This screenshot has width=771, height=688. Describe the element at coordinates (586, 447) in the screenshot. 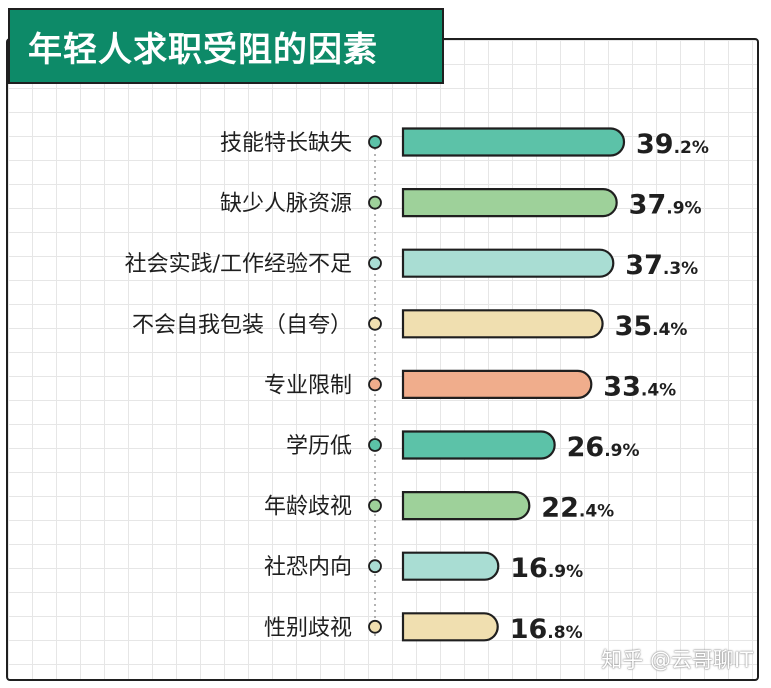

I see `value-label-int: 26` at that location.